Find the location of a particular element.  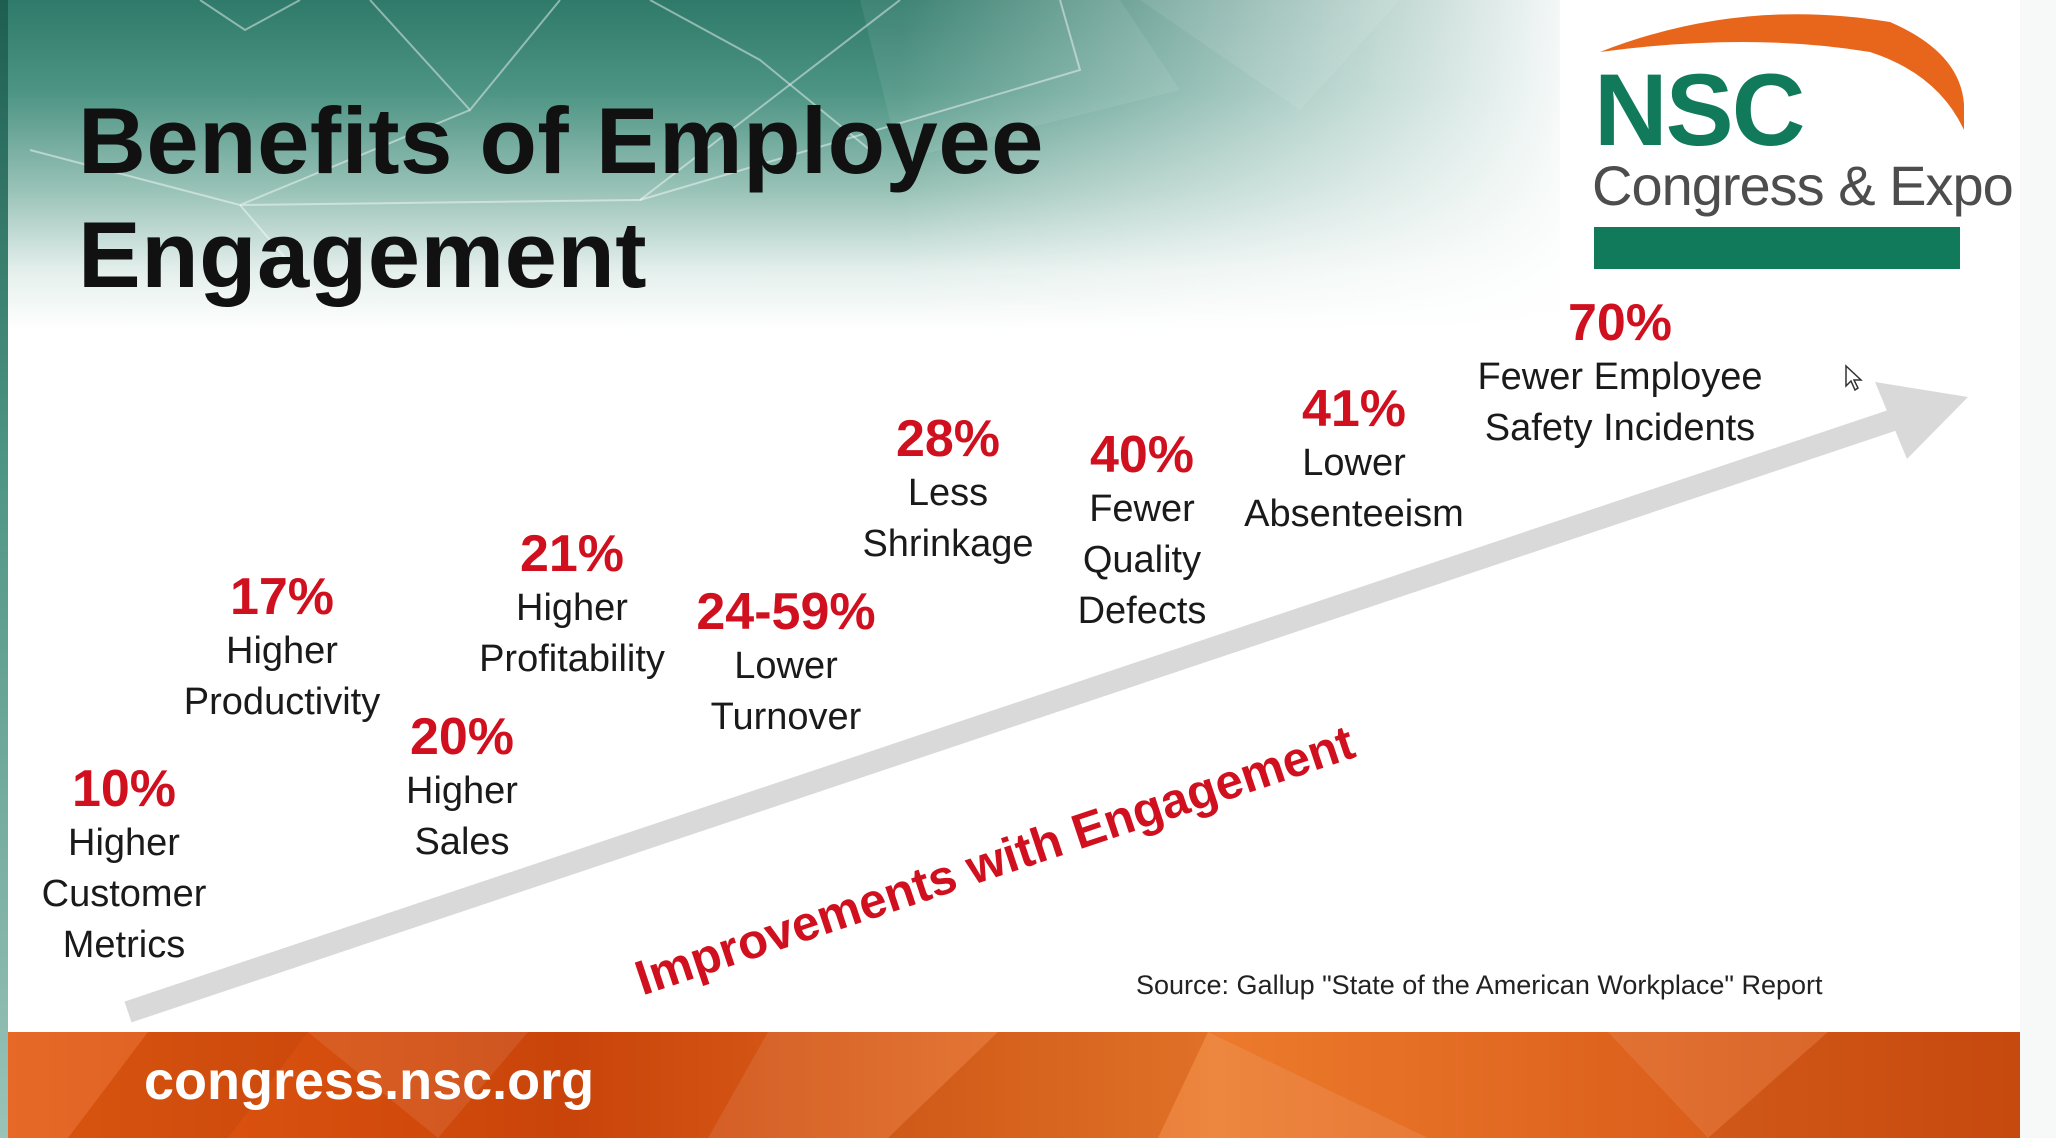

stat-block: 21% Higher Profitability is located at coordinates (572, 605).